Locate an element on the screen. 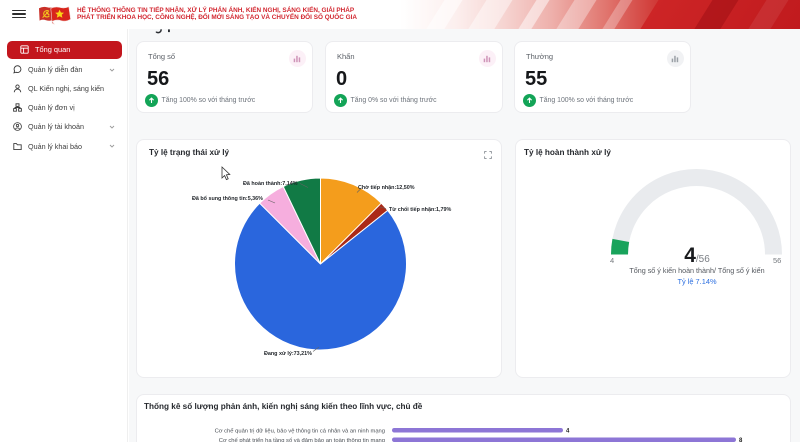  svg-text: Đã hoàn thành:7,14% is located at coordinates (270, 184).